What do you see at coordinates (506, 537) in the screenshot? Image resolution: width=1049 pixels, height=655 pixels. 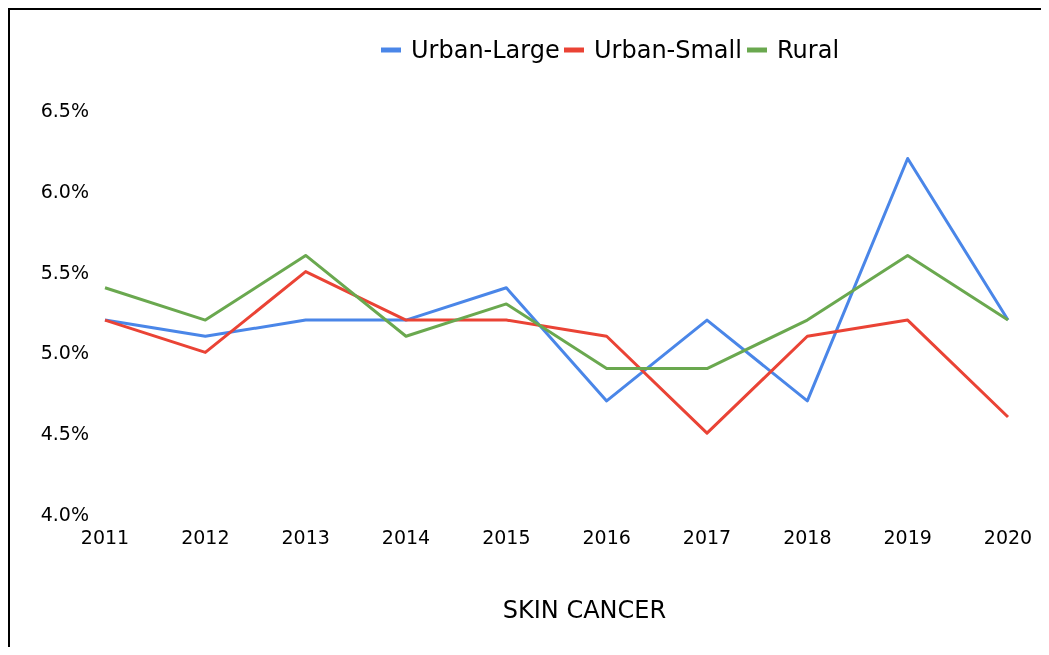 I see `x-tick-label: 2015` at bounding box center [506, 537].